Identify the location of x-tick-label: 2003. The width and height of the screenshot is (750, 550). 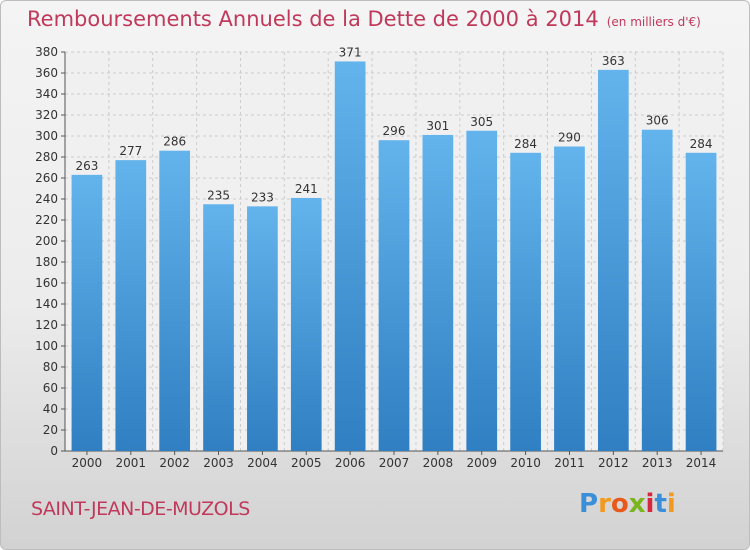
(218, 463).